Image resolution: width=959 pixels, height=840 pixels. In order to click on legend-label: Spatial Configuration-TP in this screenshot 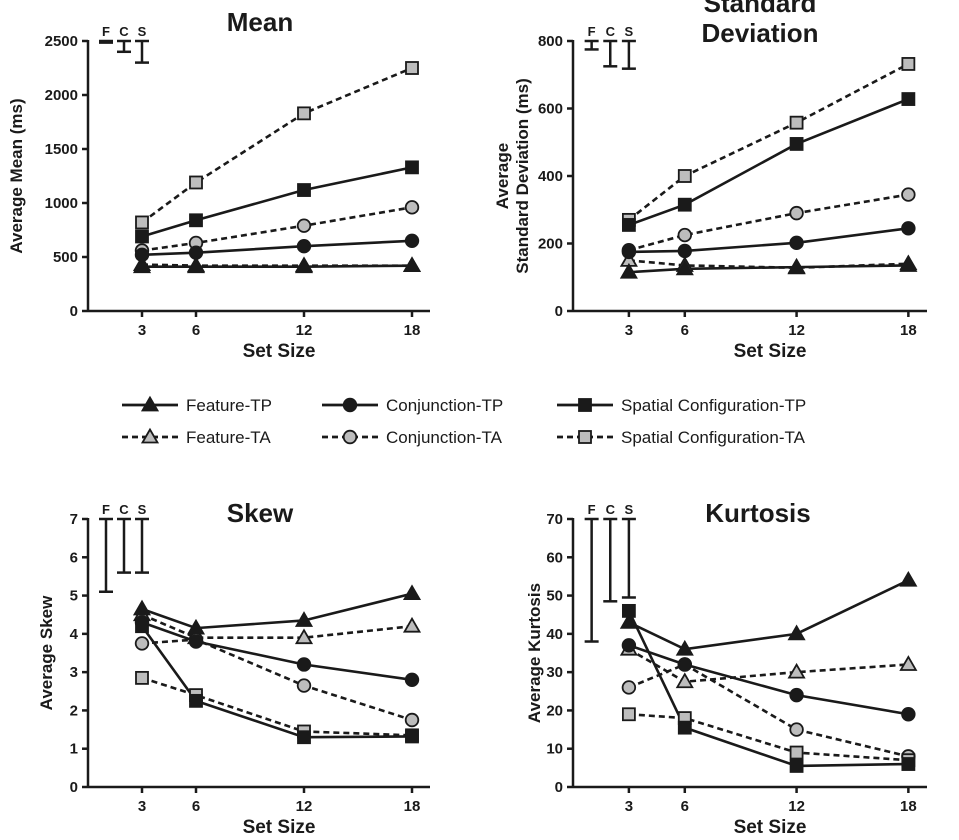, I will do `click(713, 405)`.